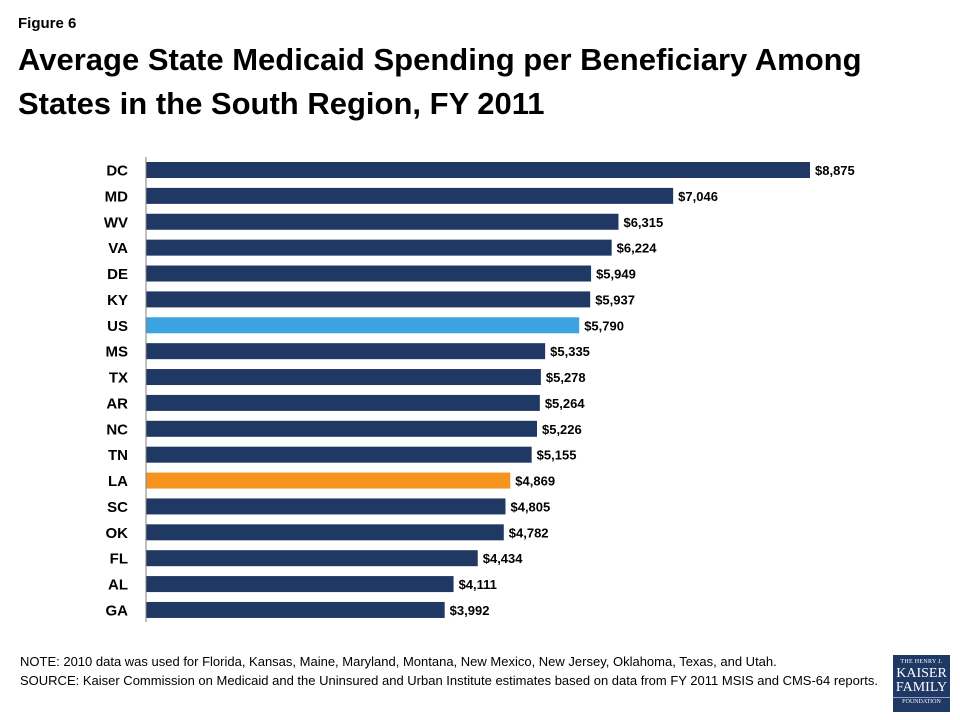 The width and height of the screenshot is (960, 720). I want to click on bar-tn, so click(339, 454).